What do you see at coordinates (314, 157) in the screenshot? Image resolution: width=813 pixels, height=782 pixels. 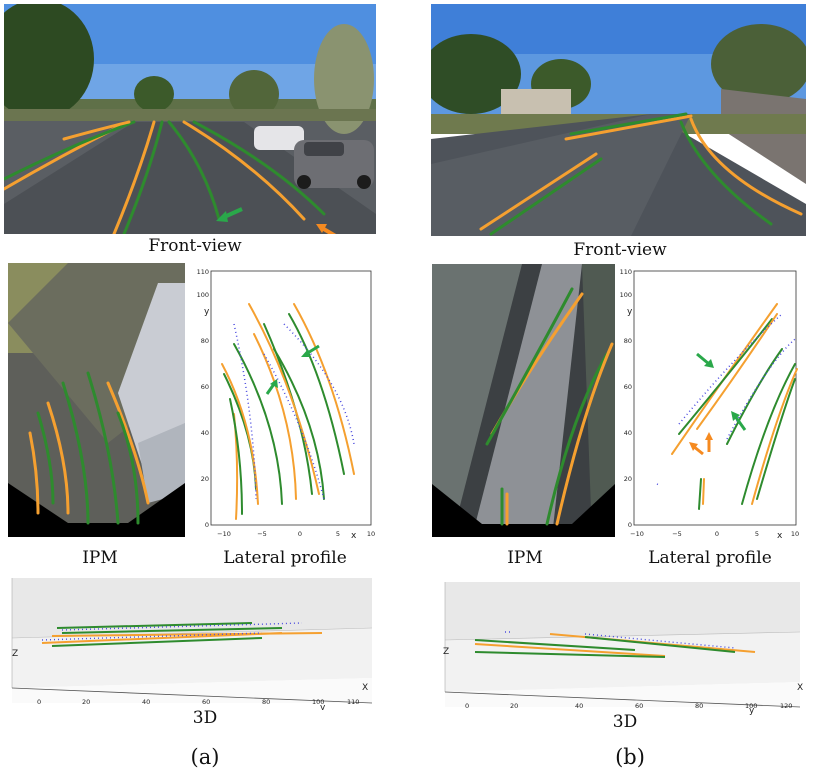 I see `car-icon` at bounding box center [314, 157].